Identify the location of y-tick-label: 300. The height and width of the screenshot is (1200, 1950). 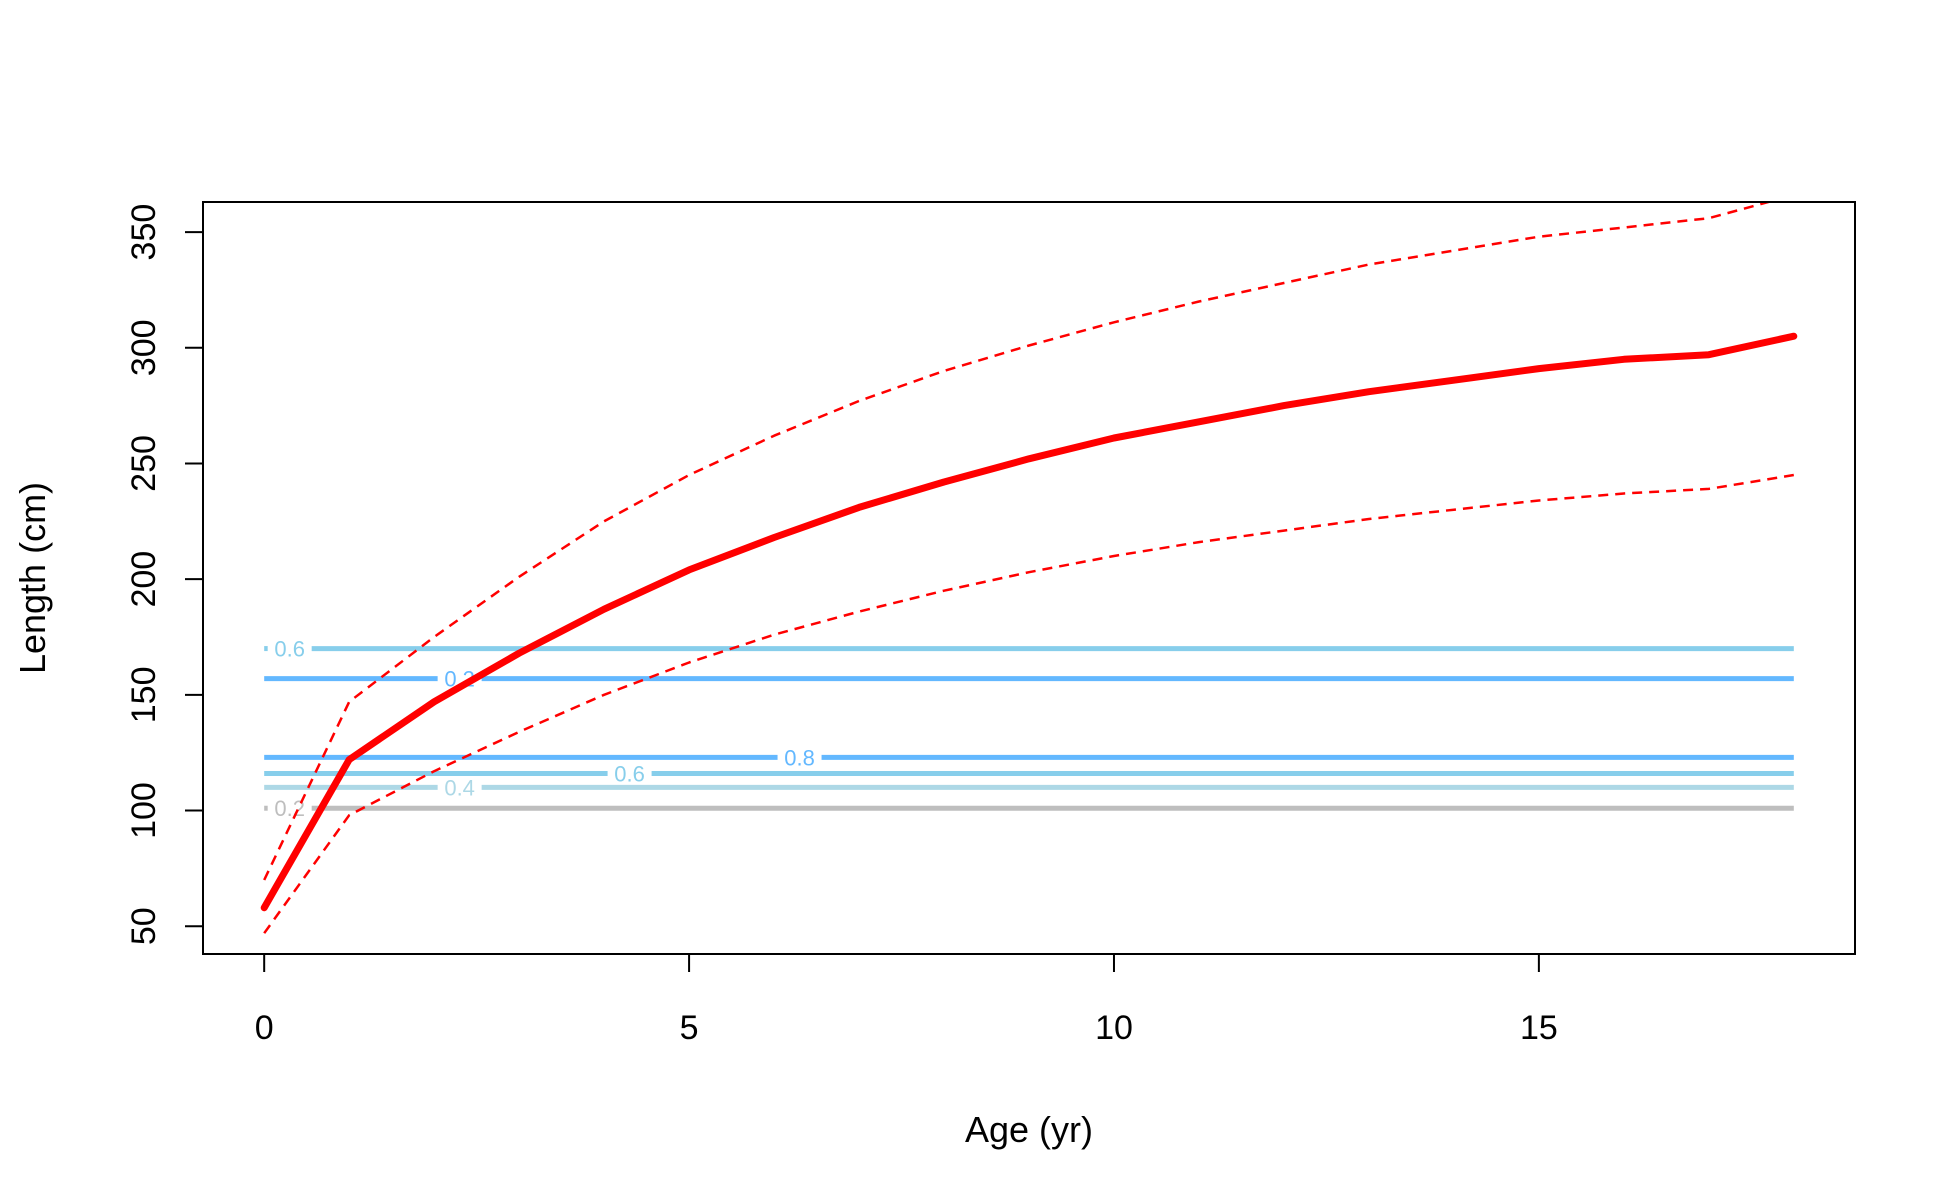
(144, 347).